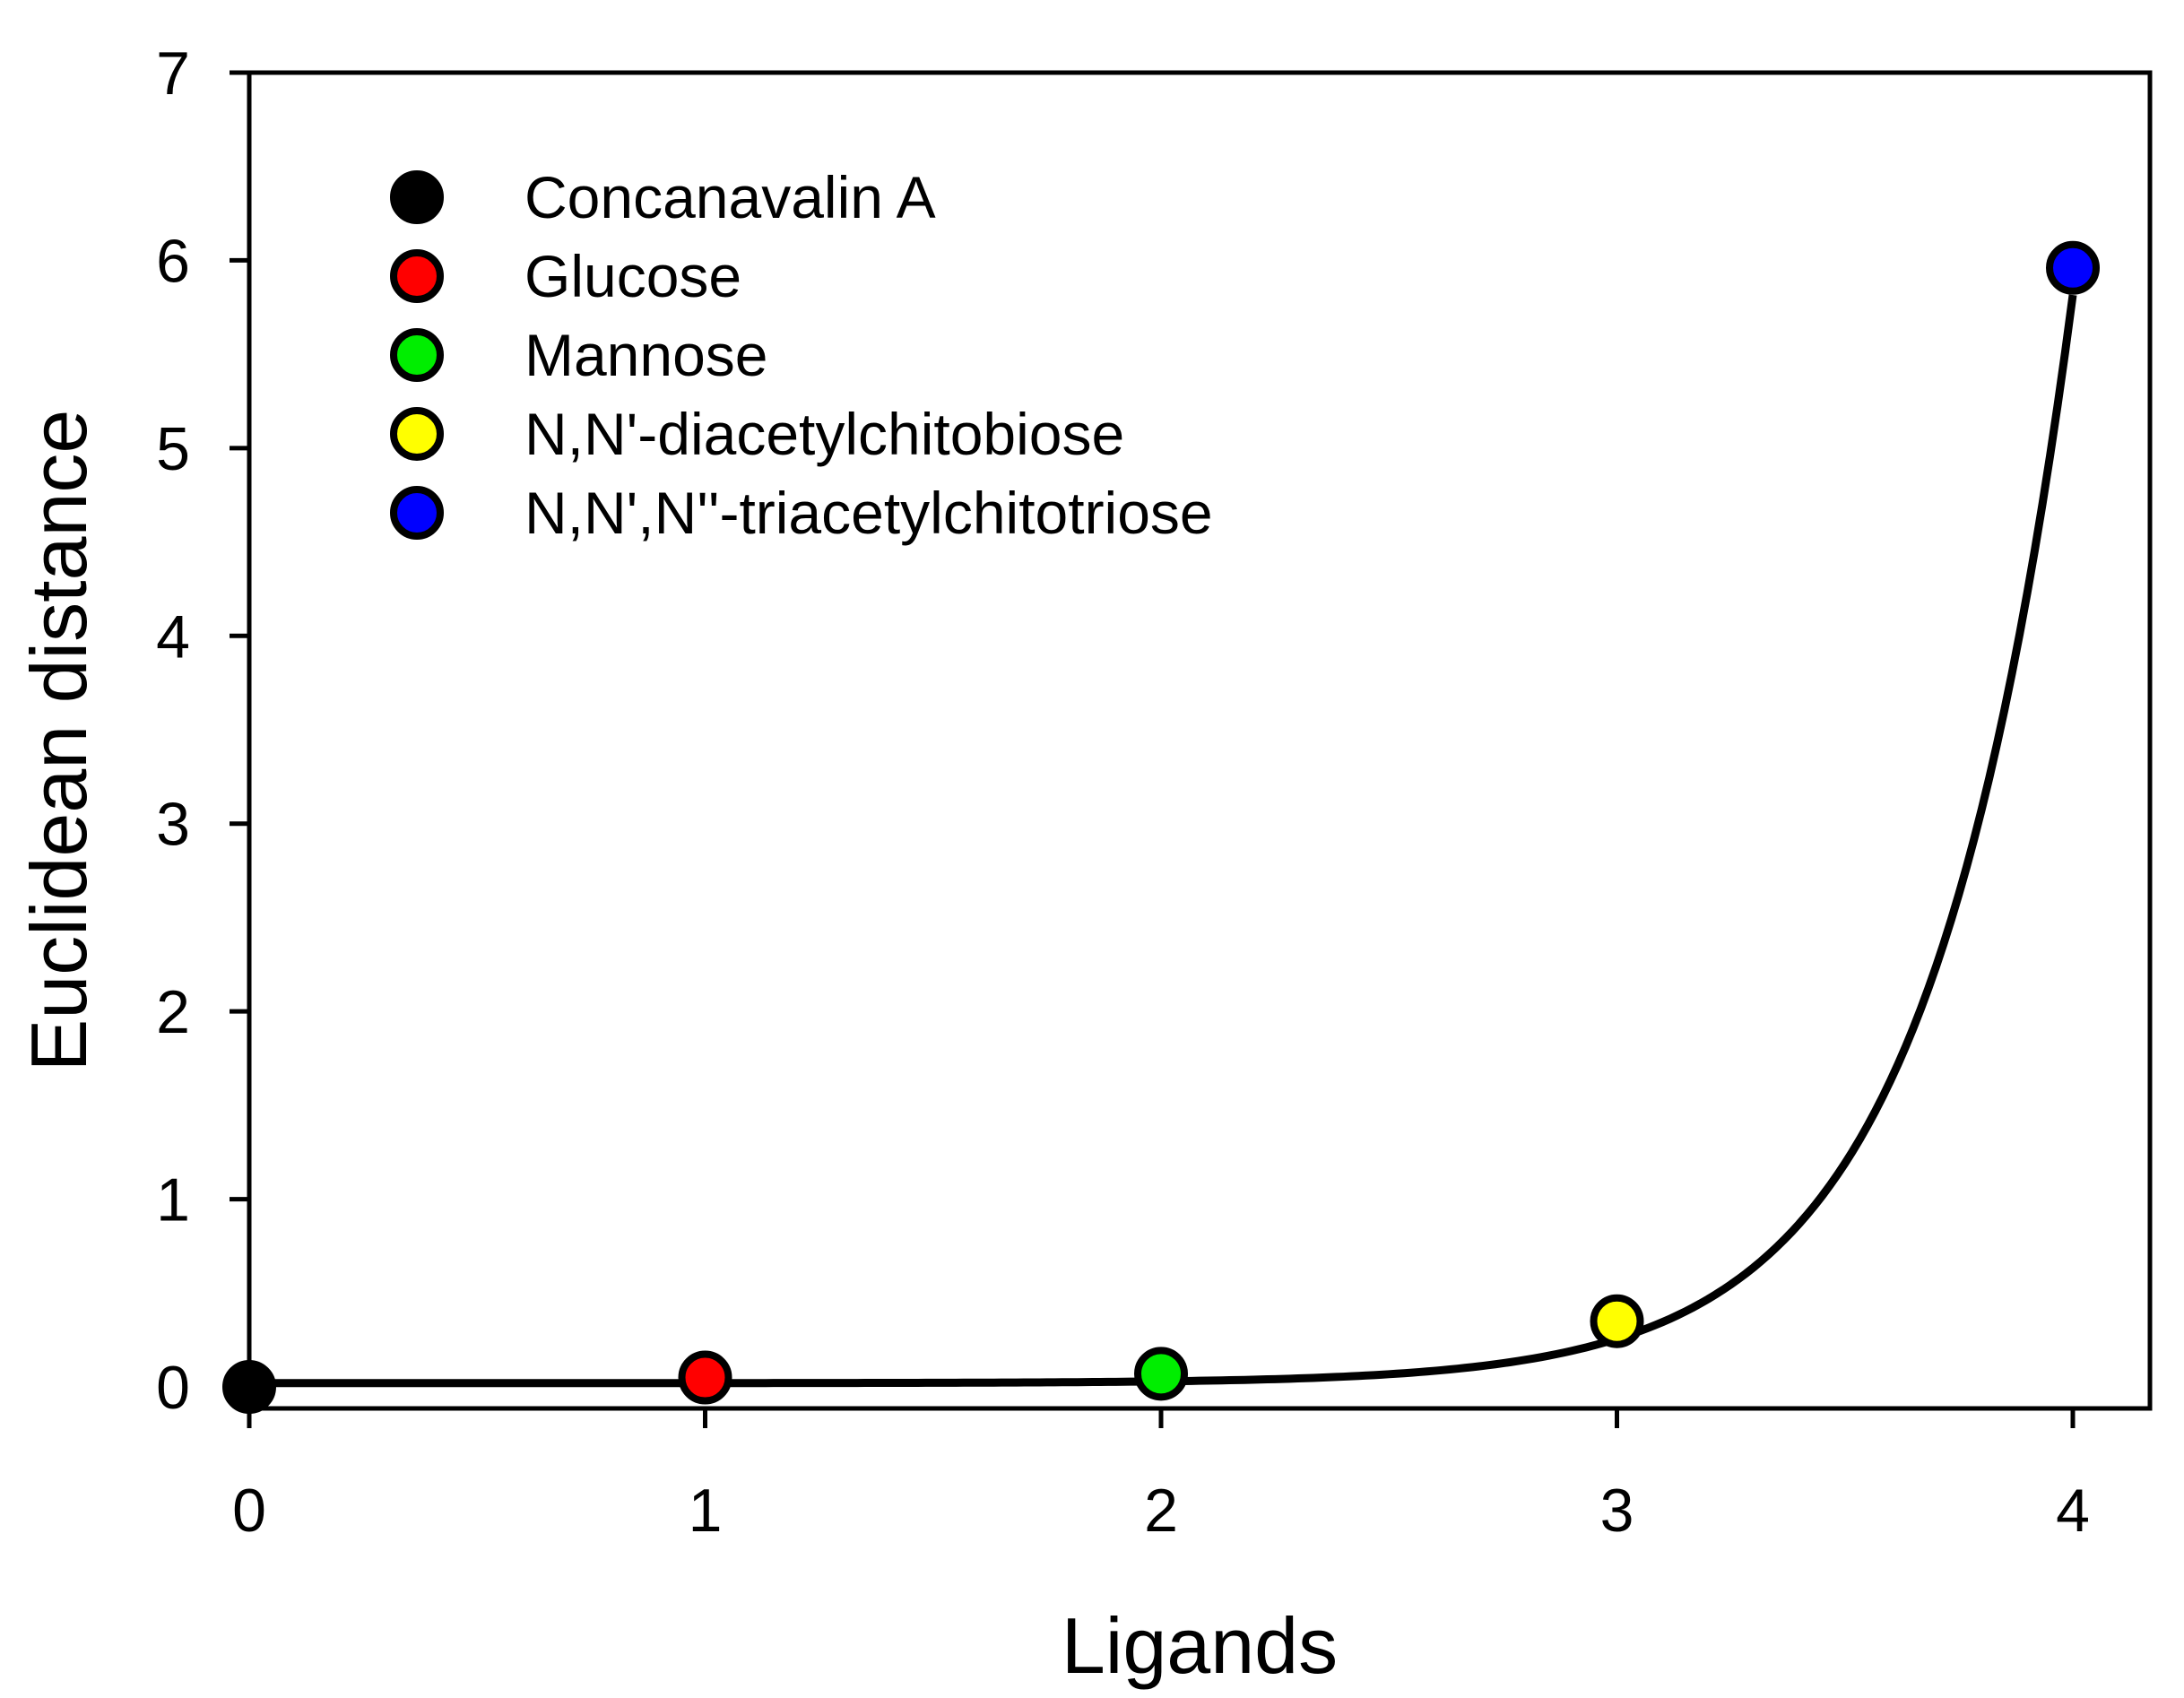 This screenshot has width=2184, height=1698. I want to click on y-axis-tick-labels: 0 1 2 3 4 5 6 7, so click(173, 730).